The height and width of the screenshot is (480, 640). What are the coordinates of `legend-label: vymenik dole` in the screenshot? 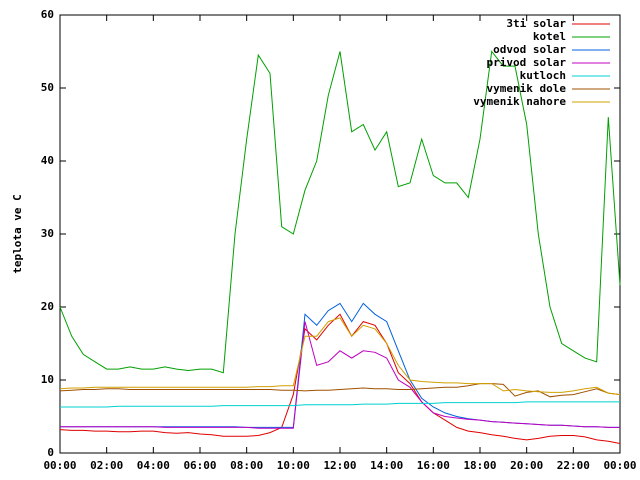 It's located at (527, 88).